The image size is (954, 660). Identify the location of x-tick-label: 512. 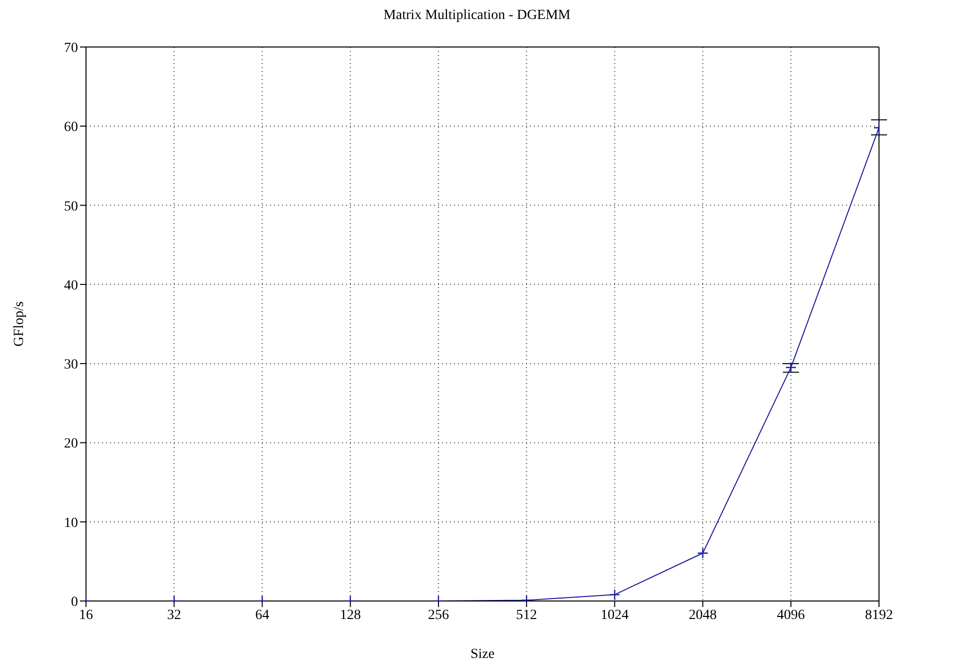
(527, 615).